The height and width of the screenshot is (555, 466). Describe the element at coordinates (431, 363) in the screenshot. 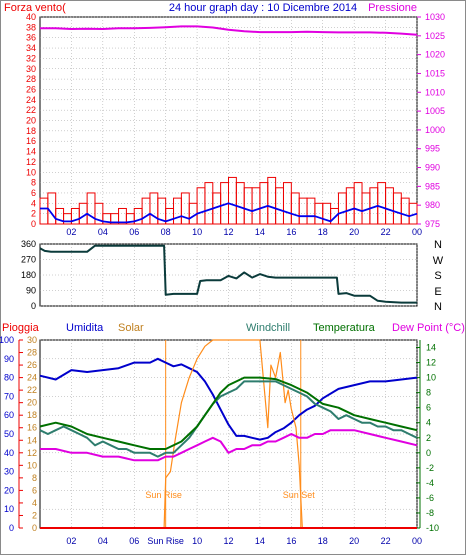

I see `y-tick-label-temp: 12` at that location.